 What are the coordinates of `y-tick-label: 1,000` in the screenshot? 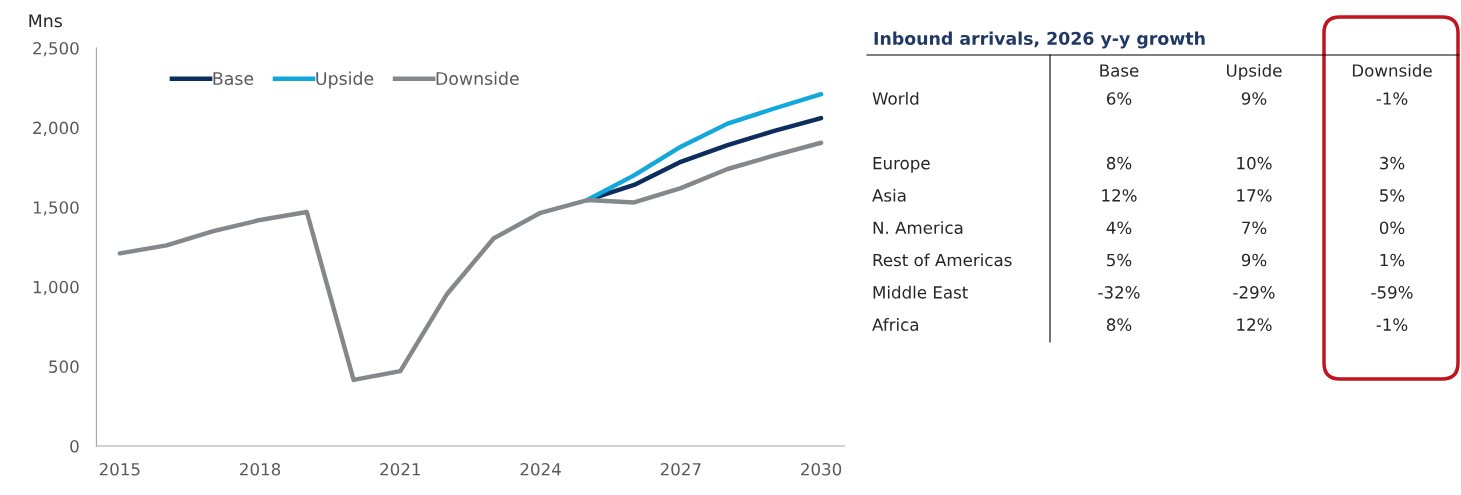 It's located at (56, 288).